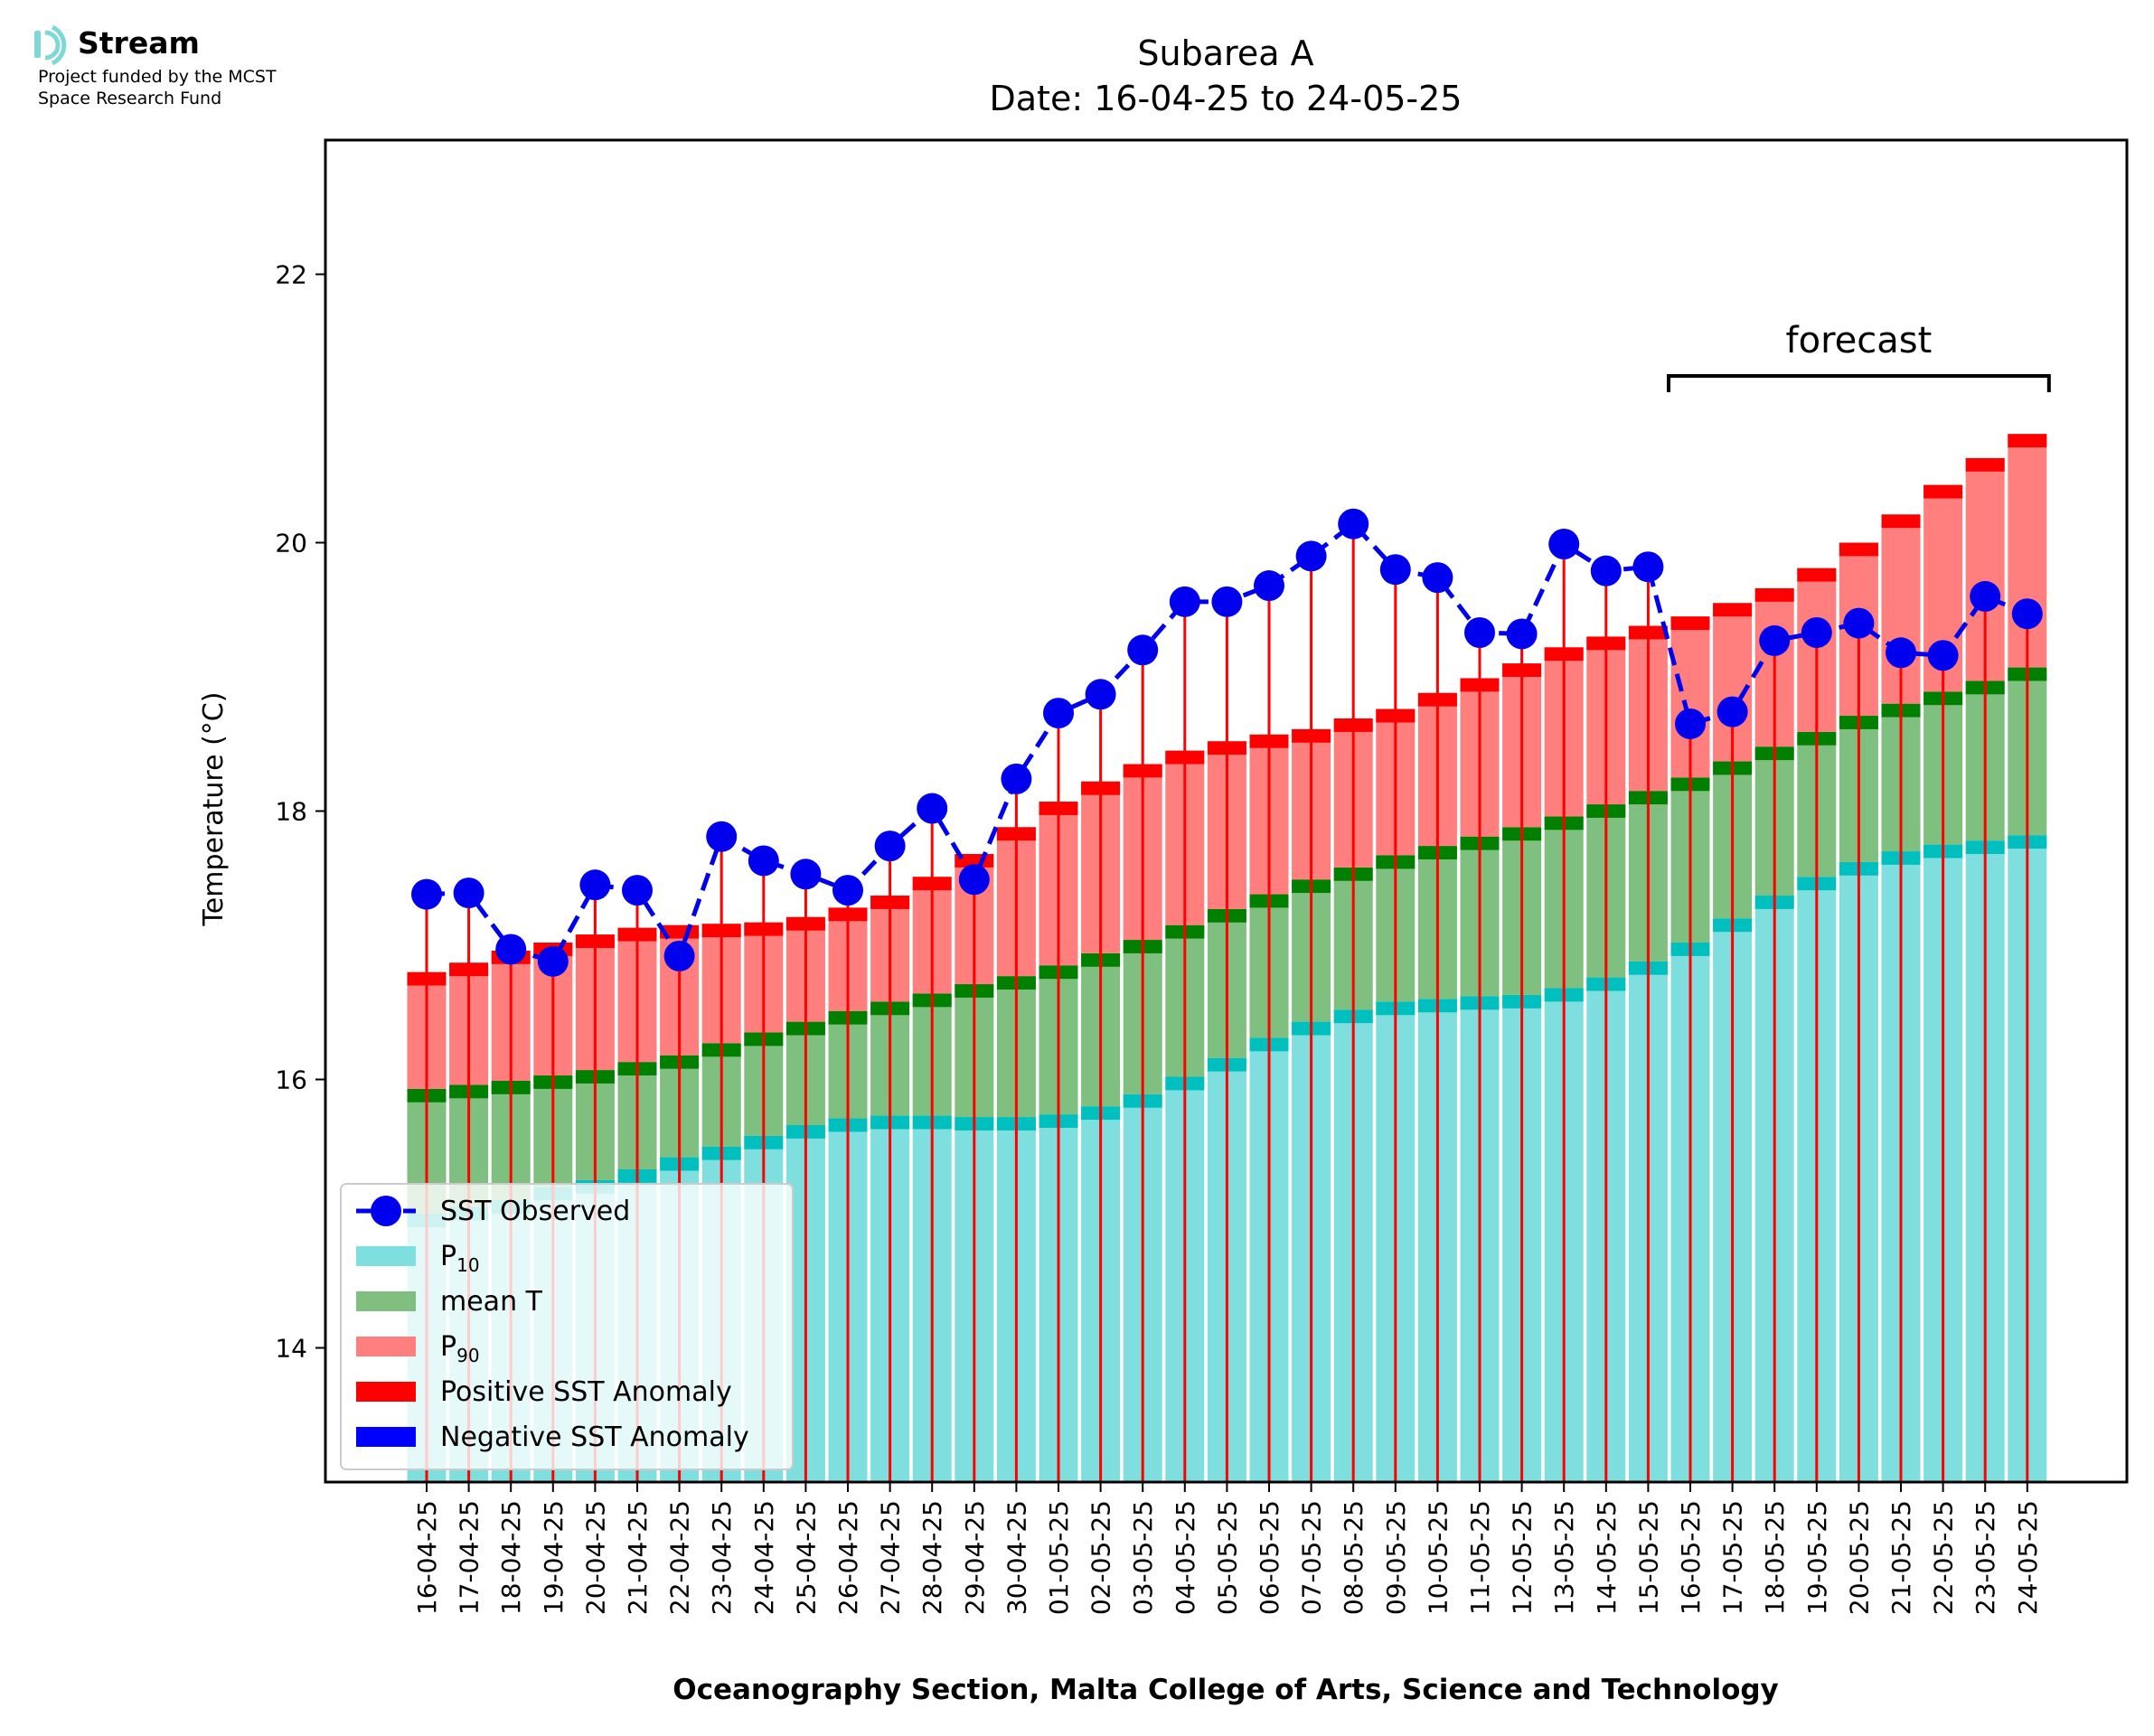 The image size is (2154, 1736). What do you see at coordinates (1607, 1558) in the screenshot?
I see `x-tick-label: 14-05-25` at bounding box center [1607, 1558].